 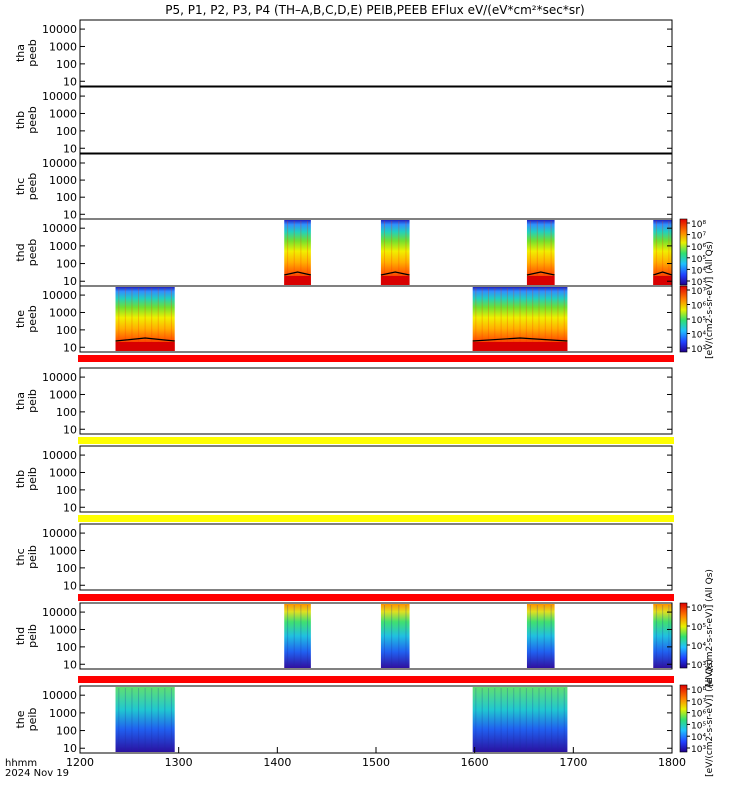 What do you see at coordinates (20, 120) in the screenshot?
I see `panel-probe-label: thb` at bounding box center [20, 120].